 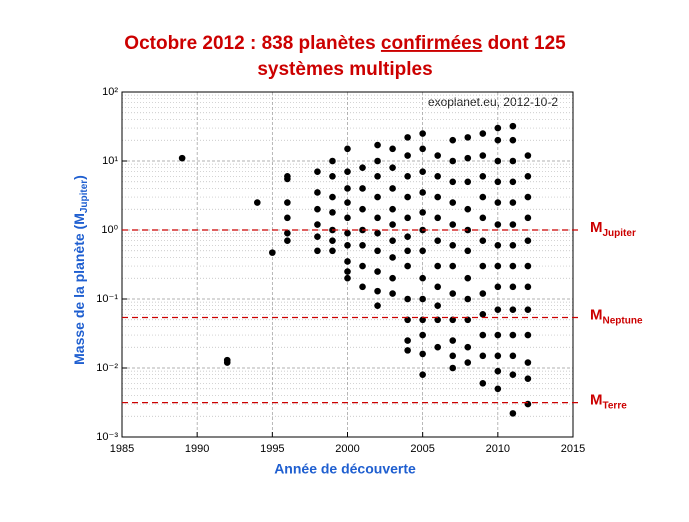 What do you see at coordinates (344, 69) in the screenshot?
I see `chart-title-line2: systèmes multiples` at bounding box center [344, 69].